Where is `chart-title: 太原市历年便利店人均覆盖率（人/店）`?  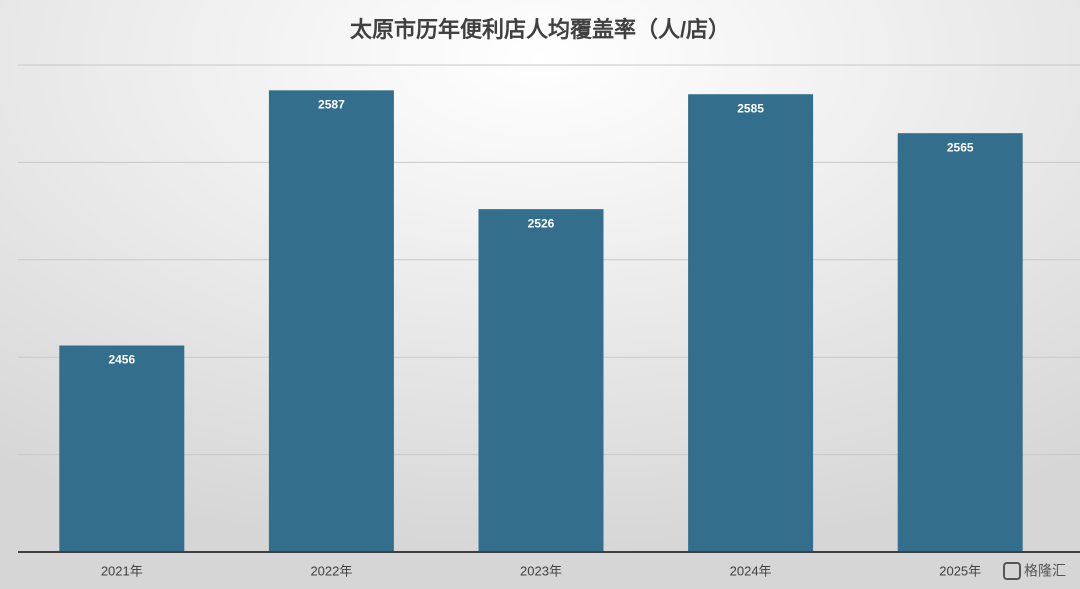
chart-title: 太原市历年便利店人均覆盖率（人/店） is located at coordinates (540, 29).